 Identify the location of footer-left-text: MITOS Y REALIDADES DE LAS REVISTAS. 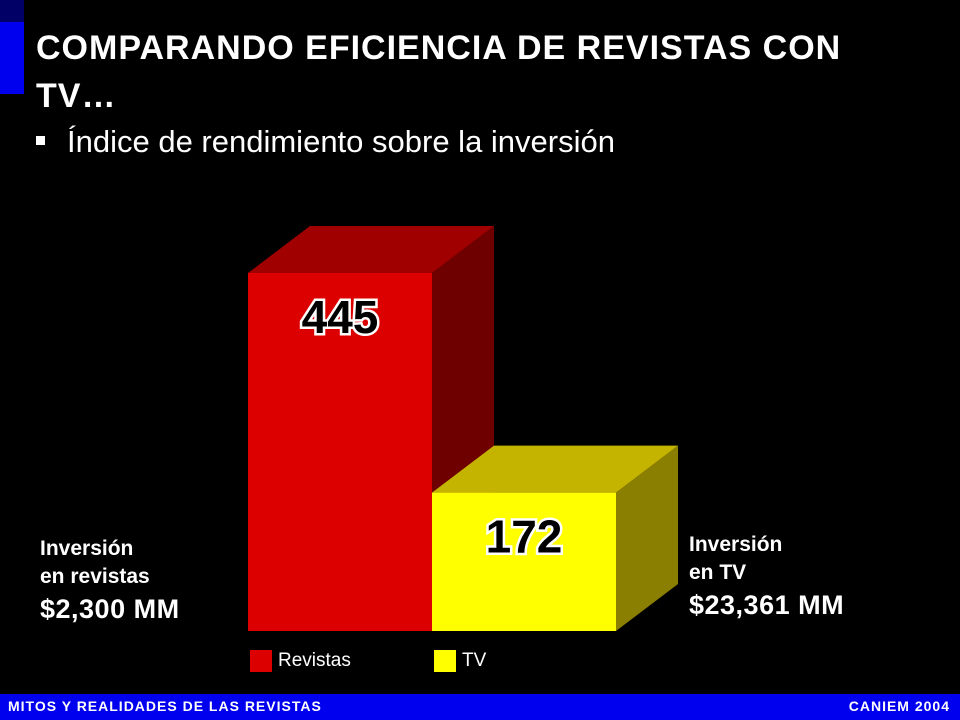
(165, 706).